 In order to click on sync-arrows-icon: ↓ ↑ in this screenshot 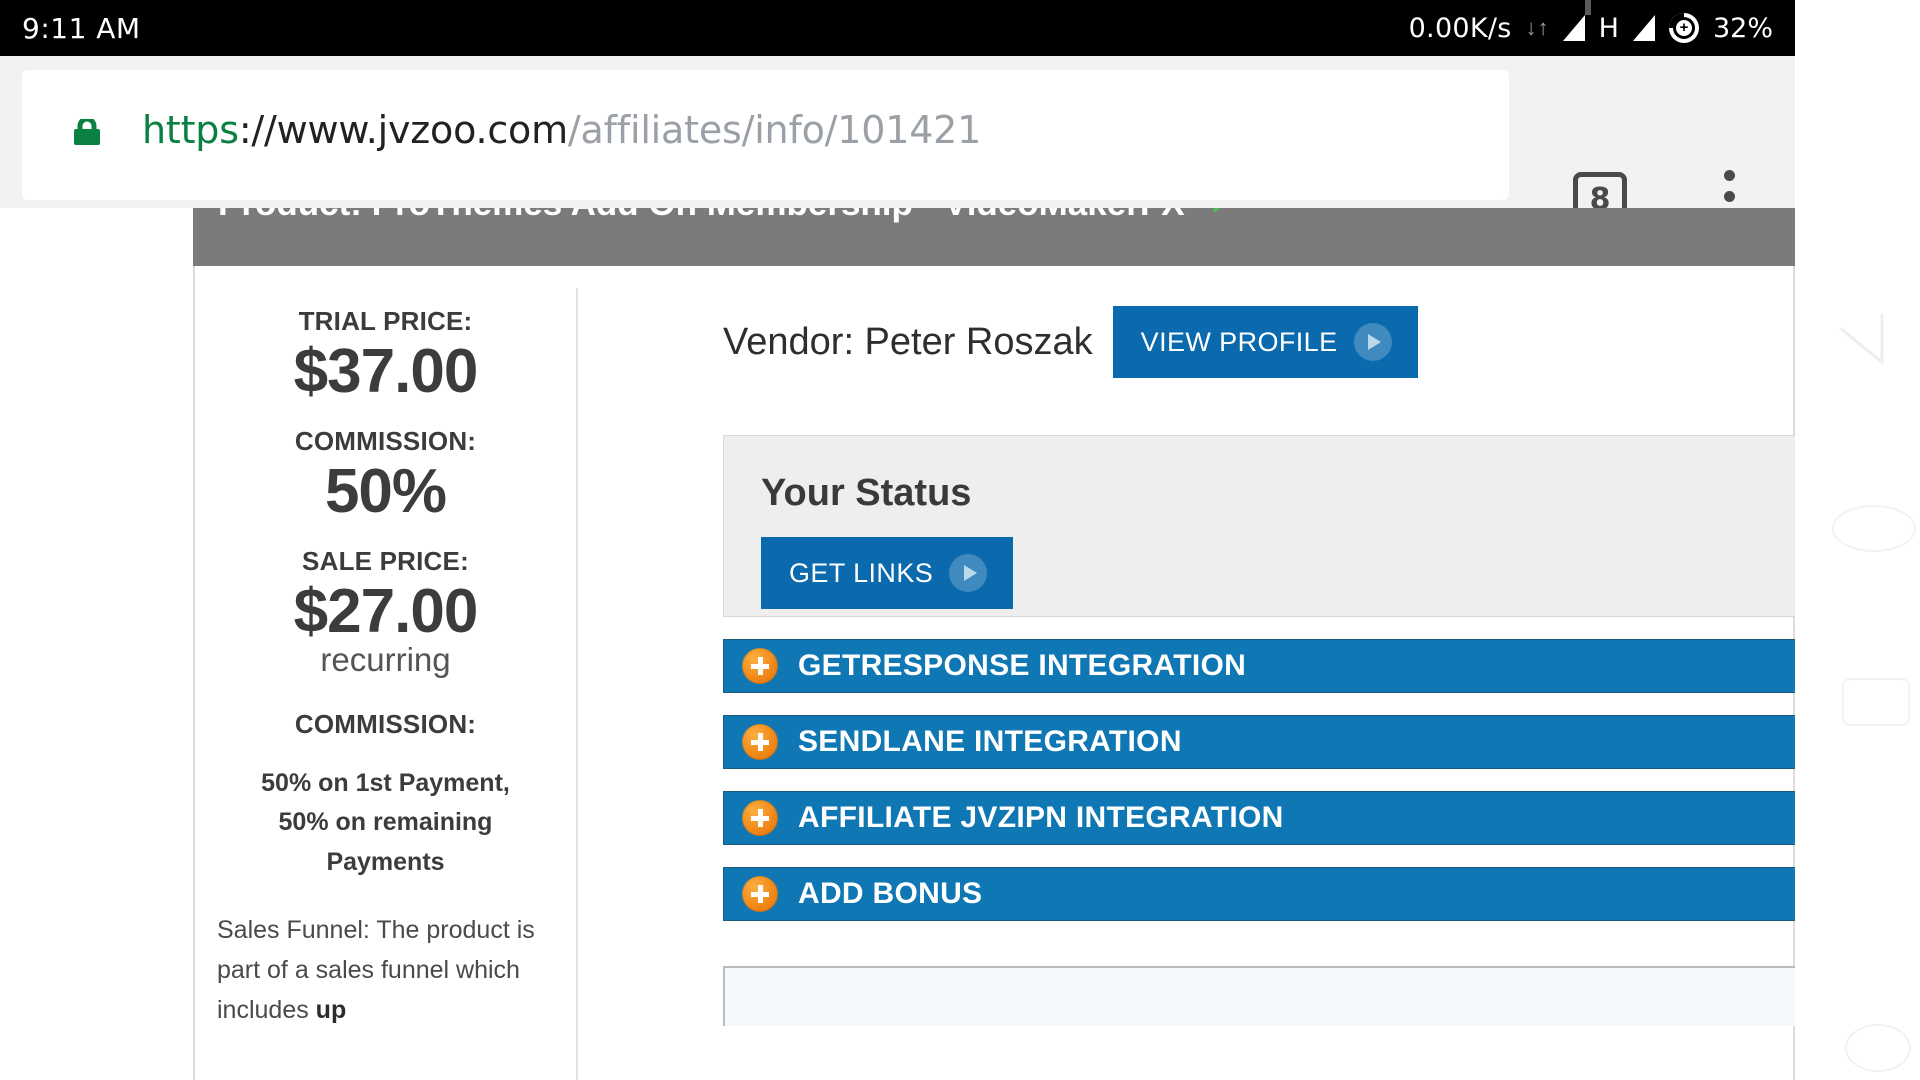, I will do `click(1537, 28)`.